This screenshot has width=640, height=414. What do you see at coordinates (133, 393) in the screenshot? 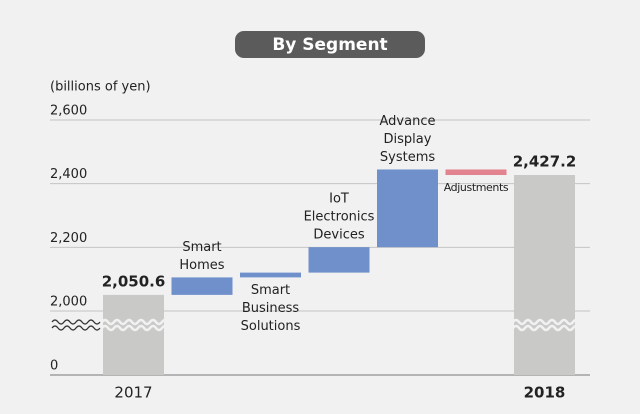
I see `category-label: 2017` at bounding box center [133, 393].